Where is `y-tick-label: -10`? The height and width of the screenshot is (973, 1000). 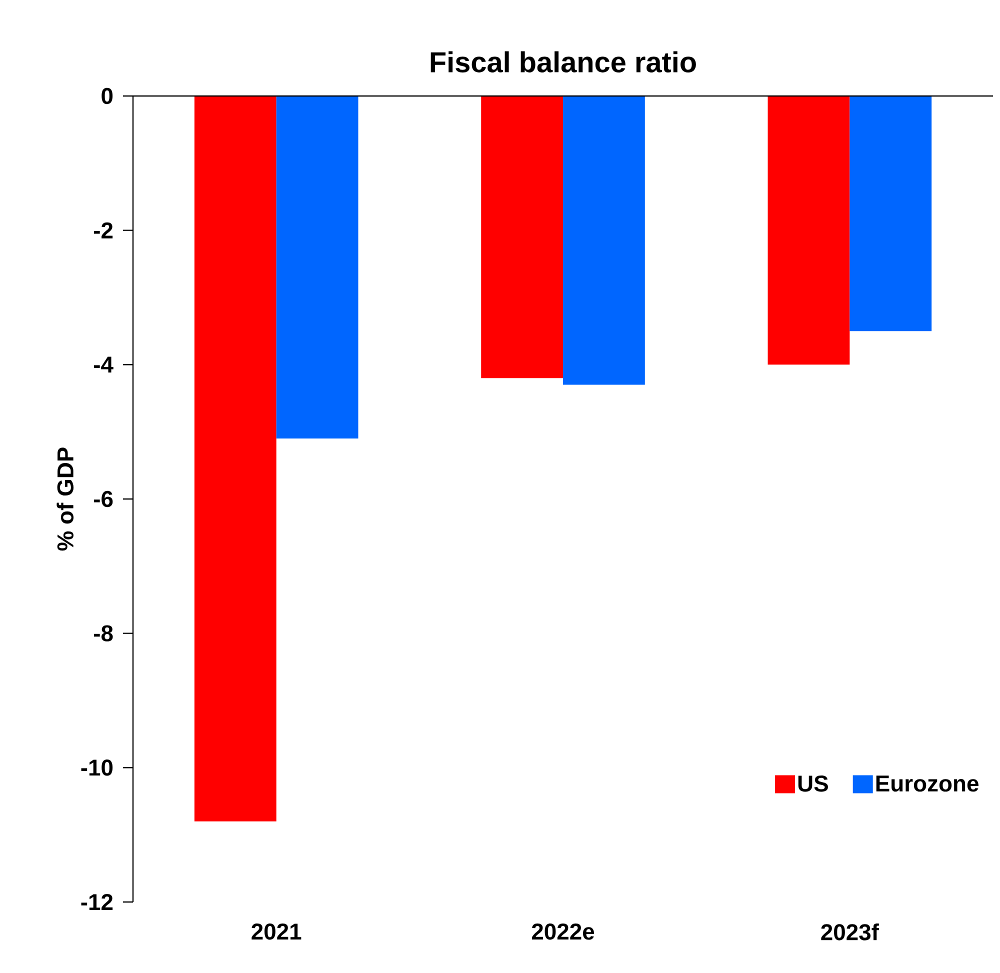
y-tick-label: -10 is located at coordinates (97, 768).